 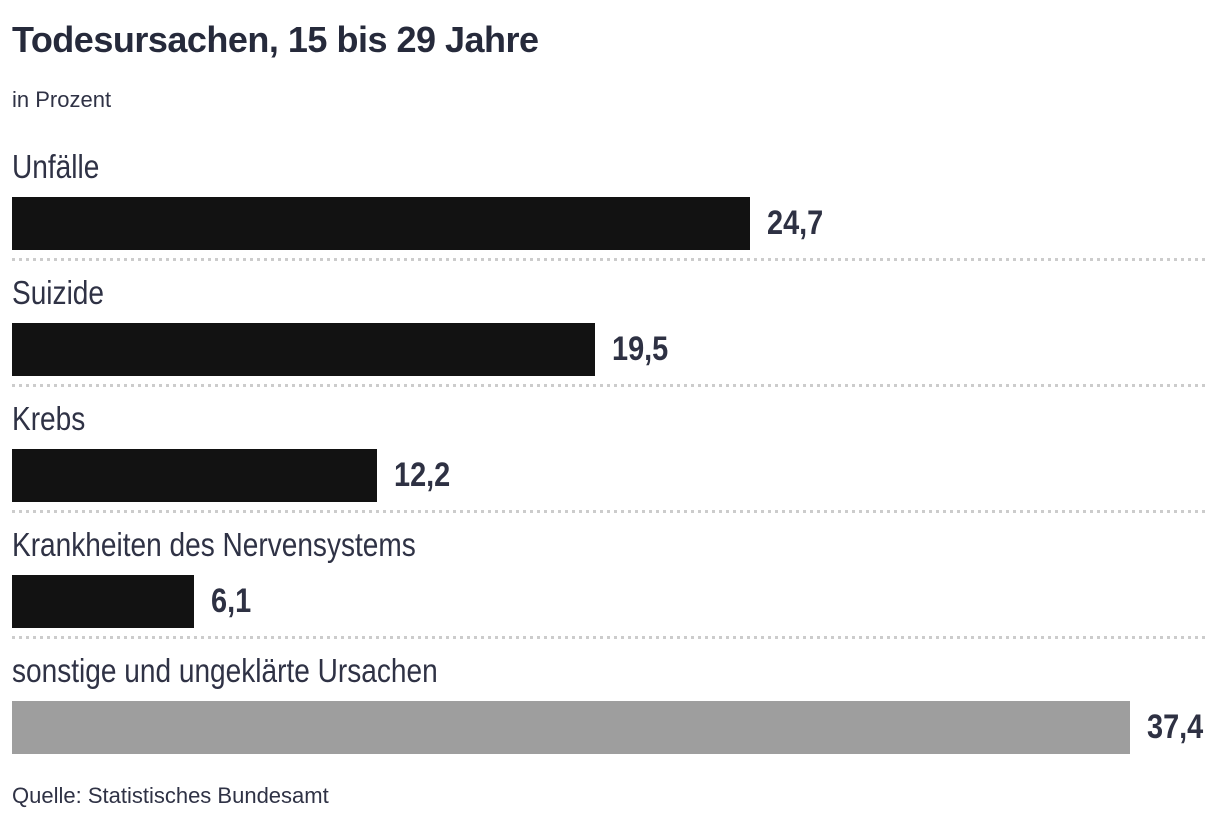 What do you see at coordinates (609, 457) in the screenshot?
I see `chart-row: Krebs 12,2` at bounding box center [609, 457].